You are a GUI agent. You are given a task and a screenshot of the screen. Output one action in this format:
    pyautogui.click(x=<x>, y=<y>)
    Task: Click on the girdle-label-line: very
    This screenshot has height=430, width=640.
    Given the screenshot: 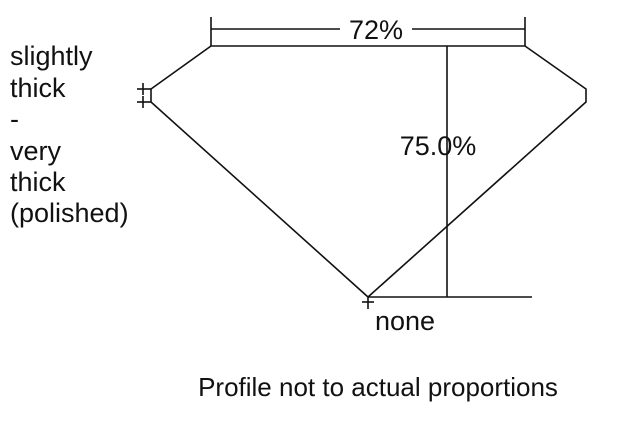 What is the action you would take?
    pyautogui.click(x=36, y=151)
    